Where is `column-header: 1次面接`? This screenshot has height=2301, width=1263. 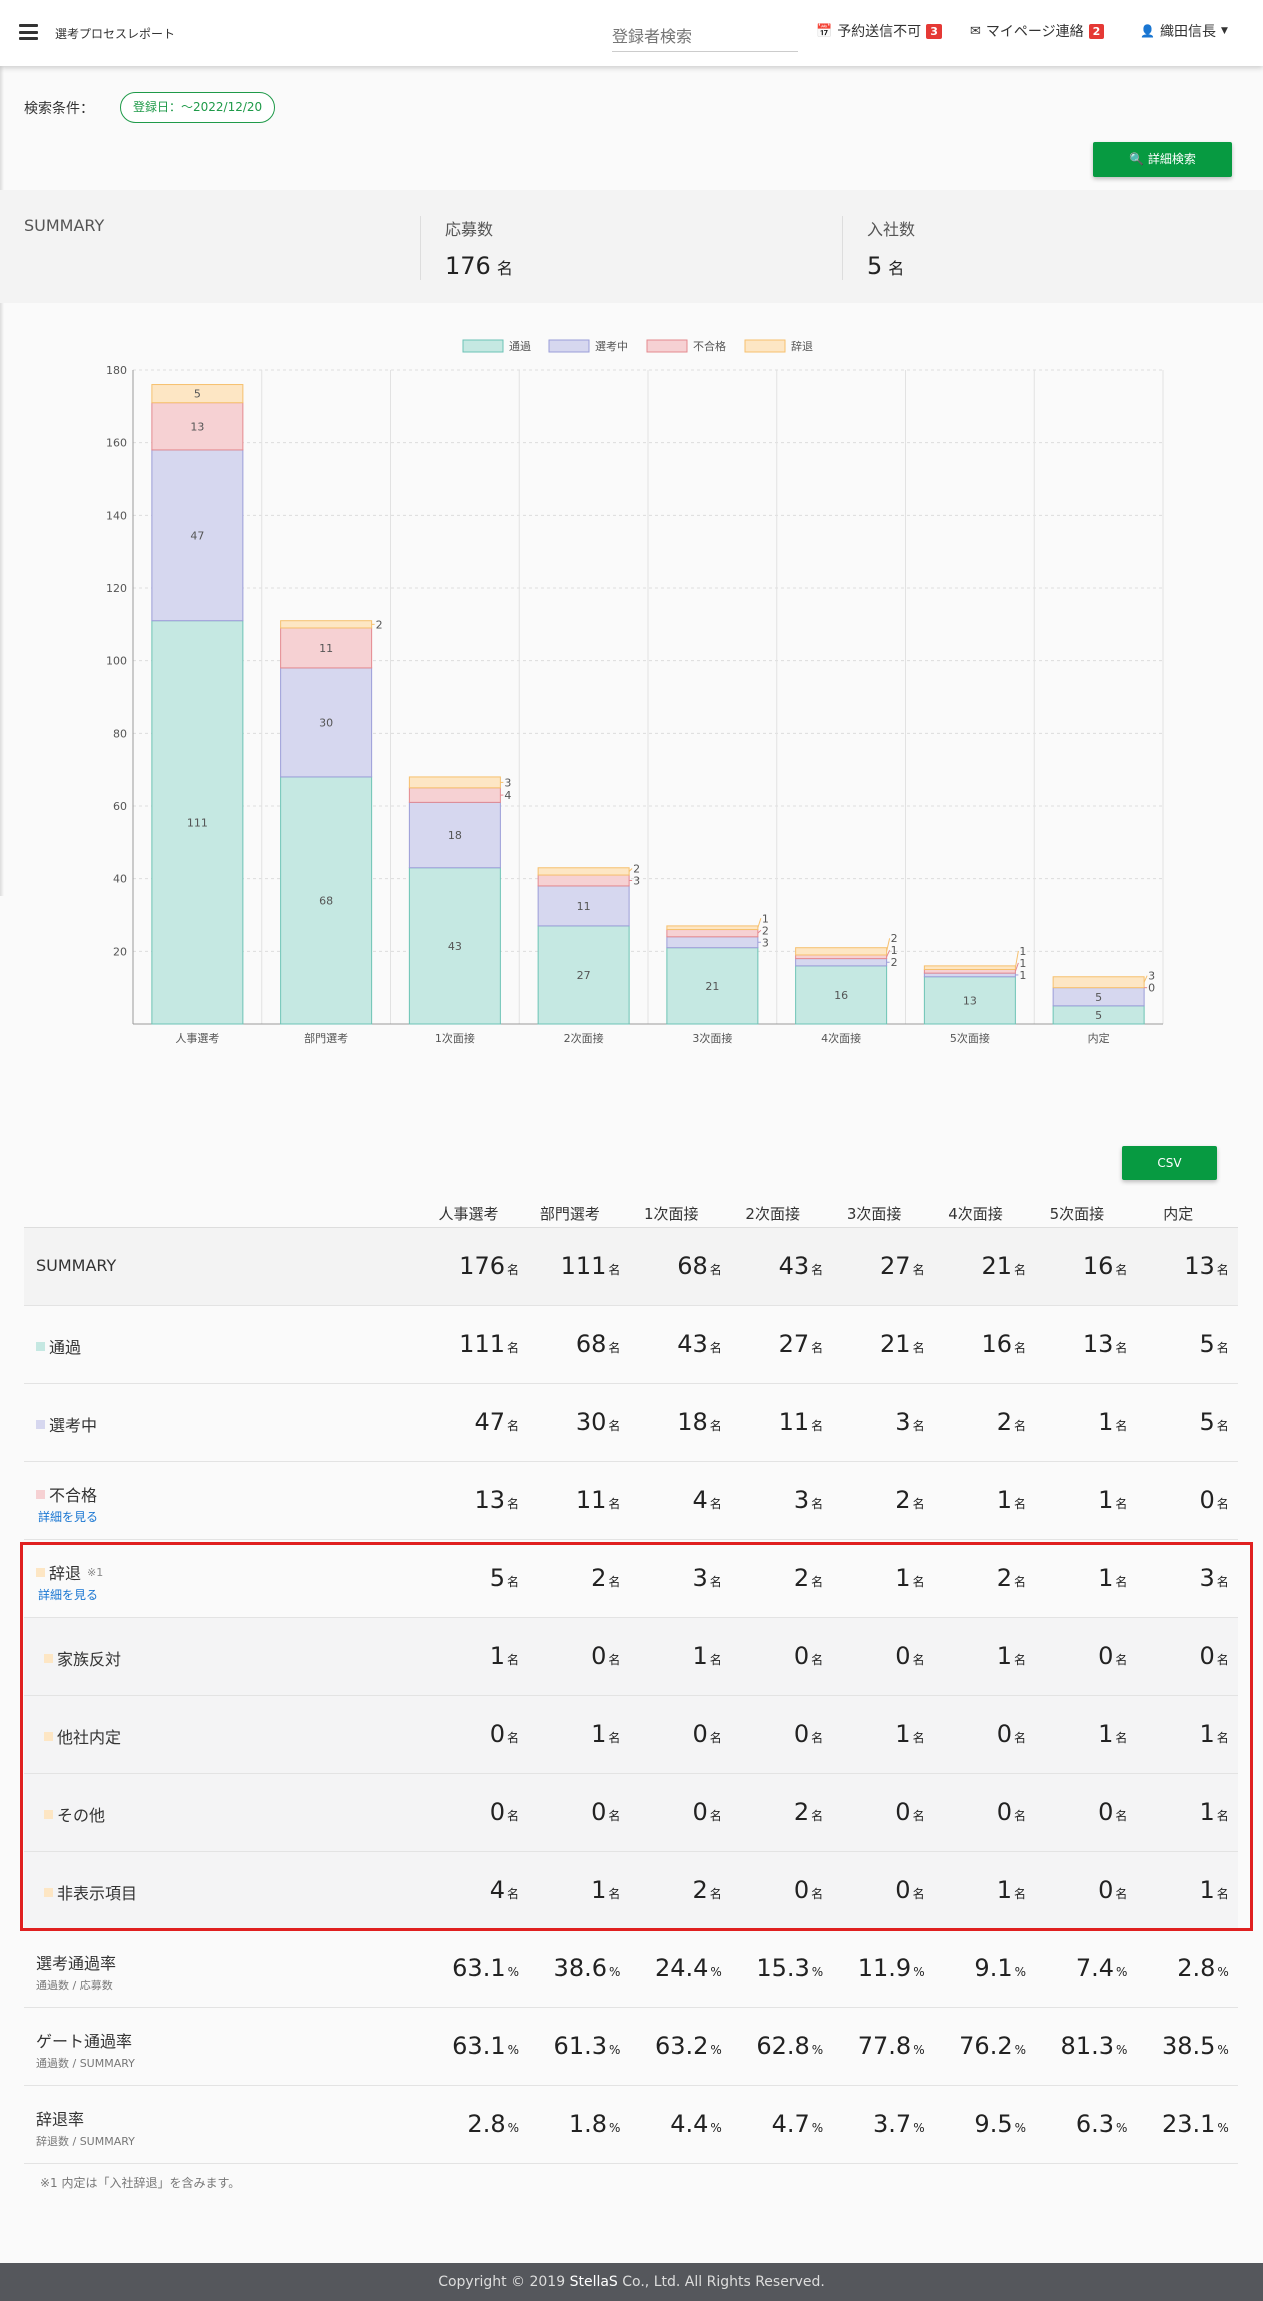 column-header: 1次面接 is located at coordinates (671, 1214).